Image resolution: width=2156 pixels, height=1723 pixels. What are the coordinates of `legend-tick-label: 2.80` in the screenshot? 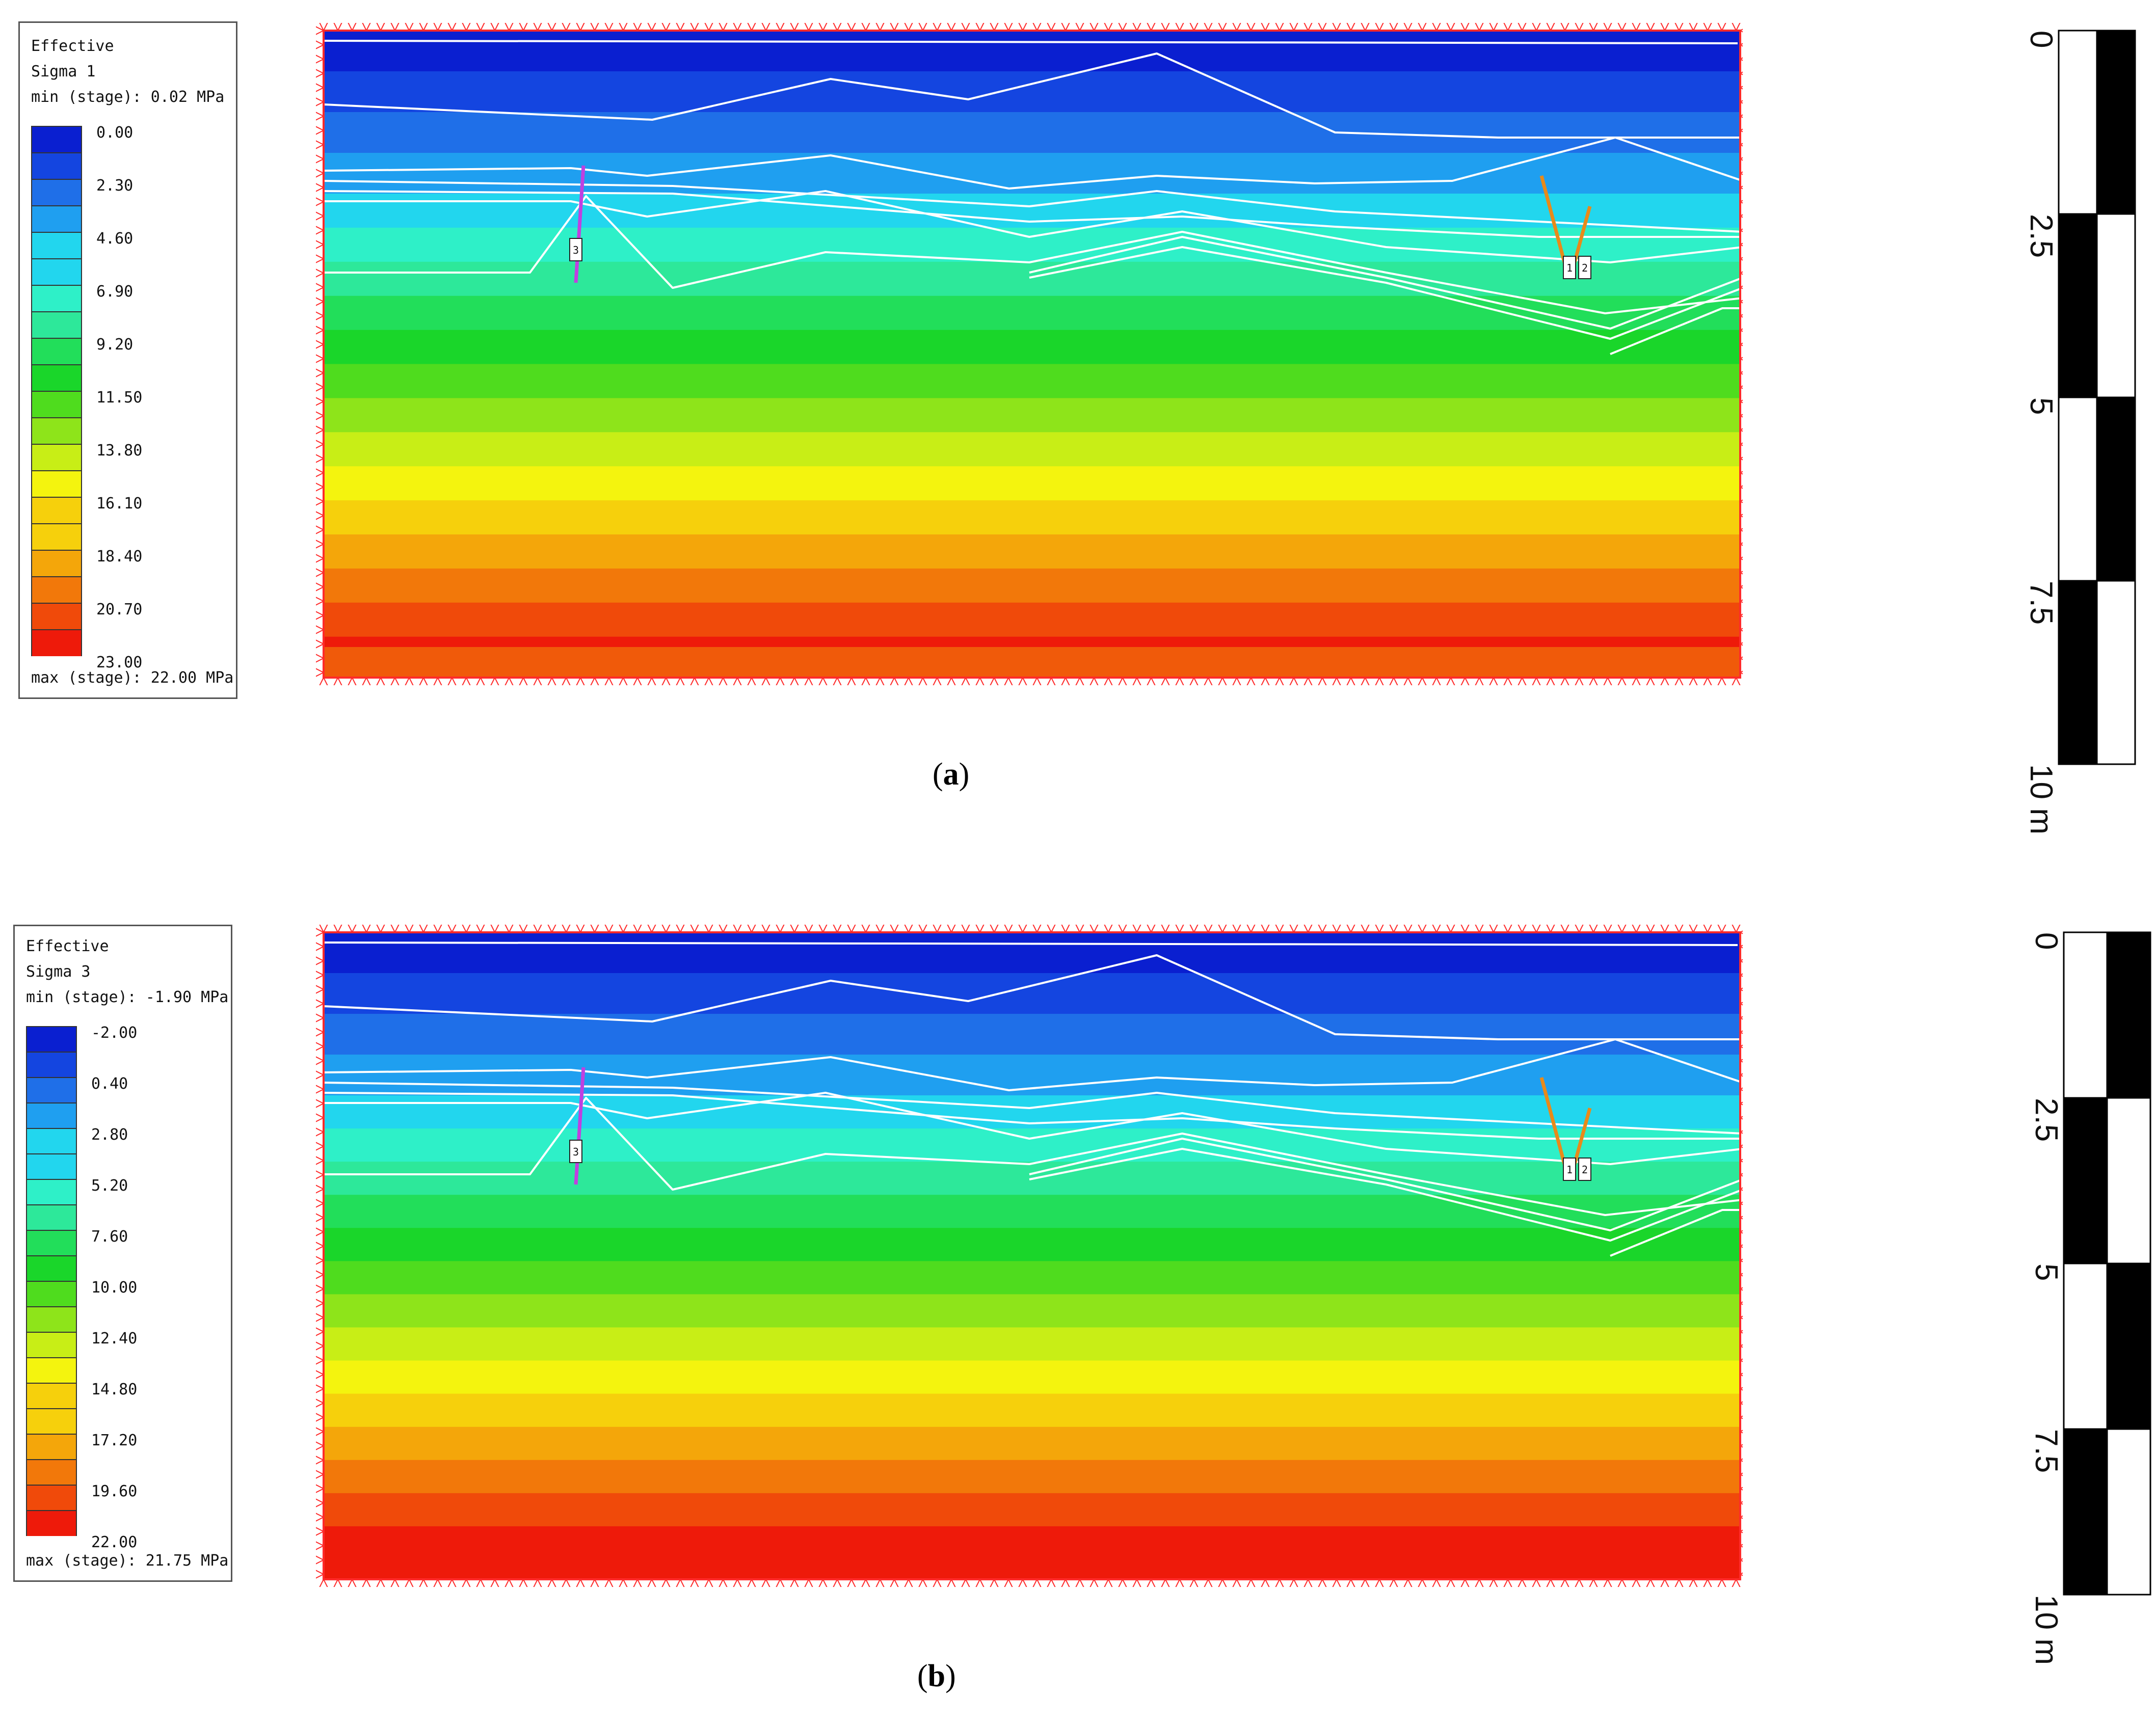 It's located at (110, 1135).